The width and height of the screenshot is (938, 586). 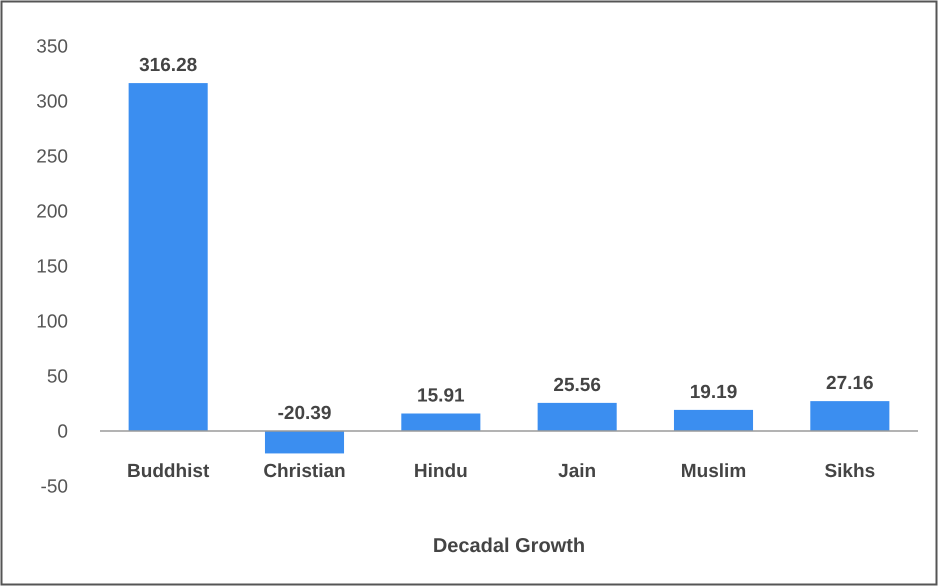 I want to click on data-label: 15.91, so click(x=441, y=396).